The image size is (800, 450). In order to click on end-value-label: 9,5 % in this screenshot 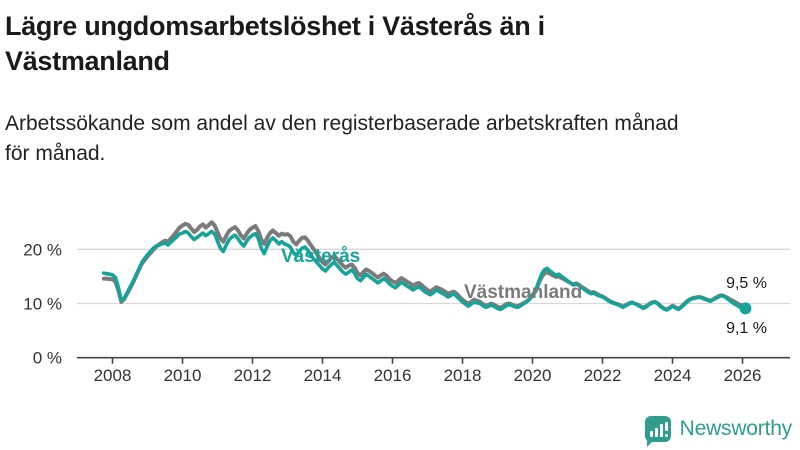, I will do `click(746, 283)`.